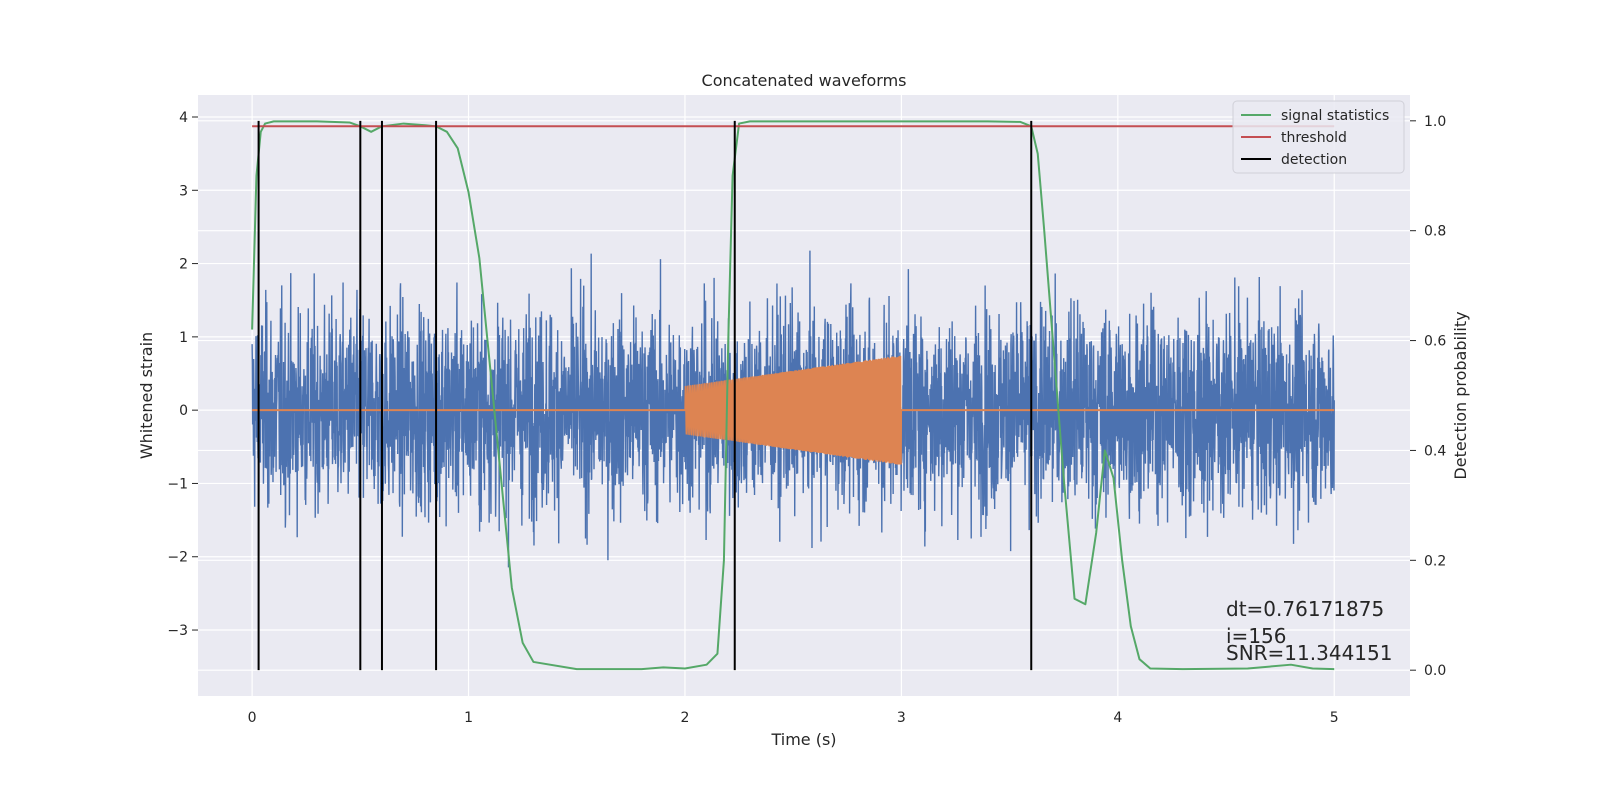  Describe the element at coordinates (183, 411) in the screenshot. I see `y-tick-label: 0` at that location.